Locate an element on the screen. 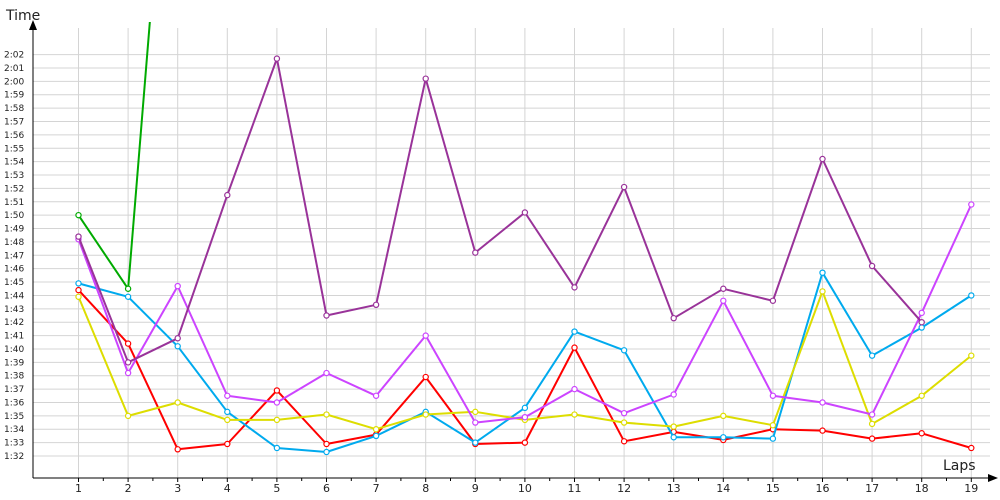  y-tick-label: 1:35 is located at coordinates (14, 417).